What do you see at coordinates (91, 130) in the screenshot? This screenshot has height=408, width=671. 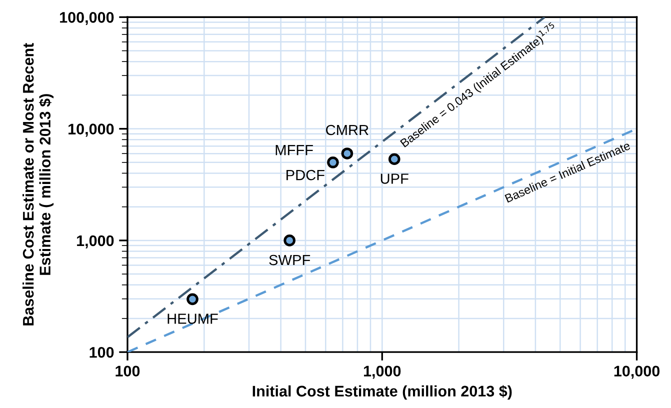 I see `y-tick-label: 10,000` at bounding box center [91, 130].